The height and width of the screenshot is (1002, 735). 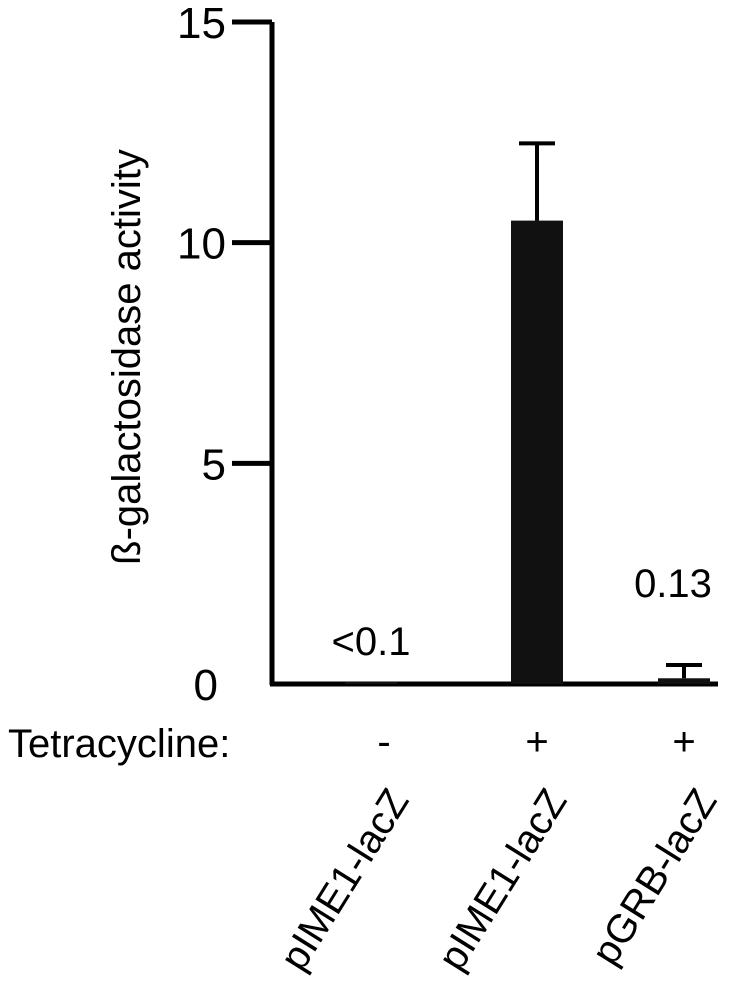 I want to click on category-labels: pIME1-lacZ pIME1-lacZ pGRB-lacZ, so click(x=499, y=879).